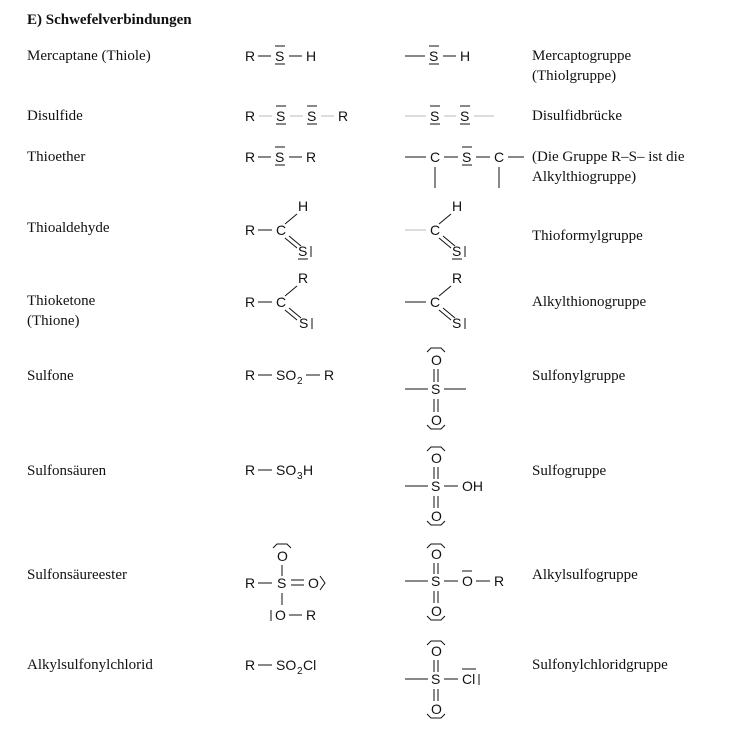  Describe the element at coordinates (579, 376) in the screenshot. I see `group-name-sulfonyl: Sulfonylgruppe` at that location.